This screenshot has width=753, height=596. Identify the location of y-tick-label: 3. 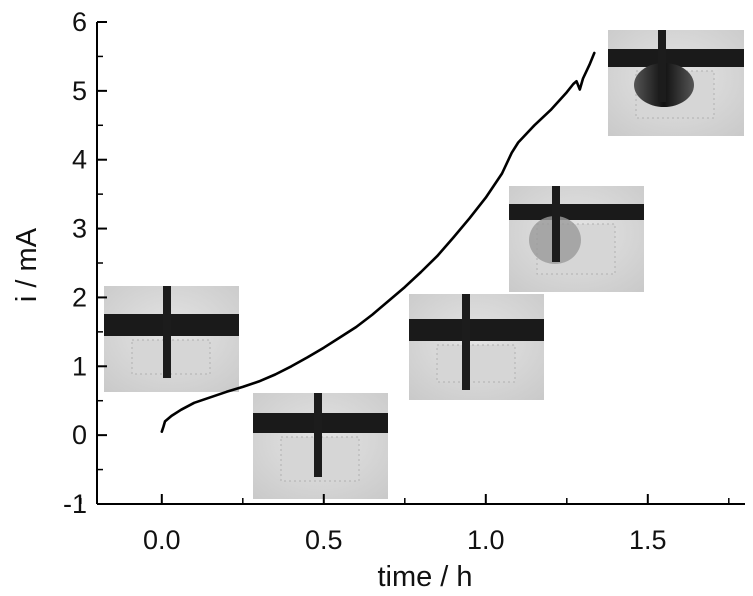
(79, 229).